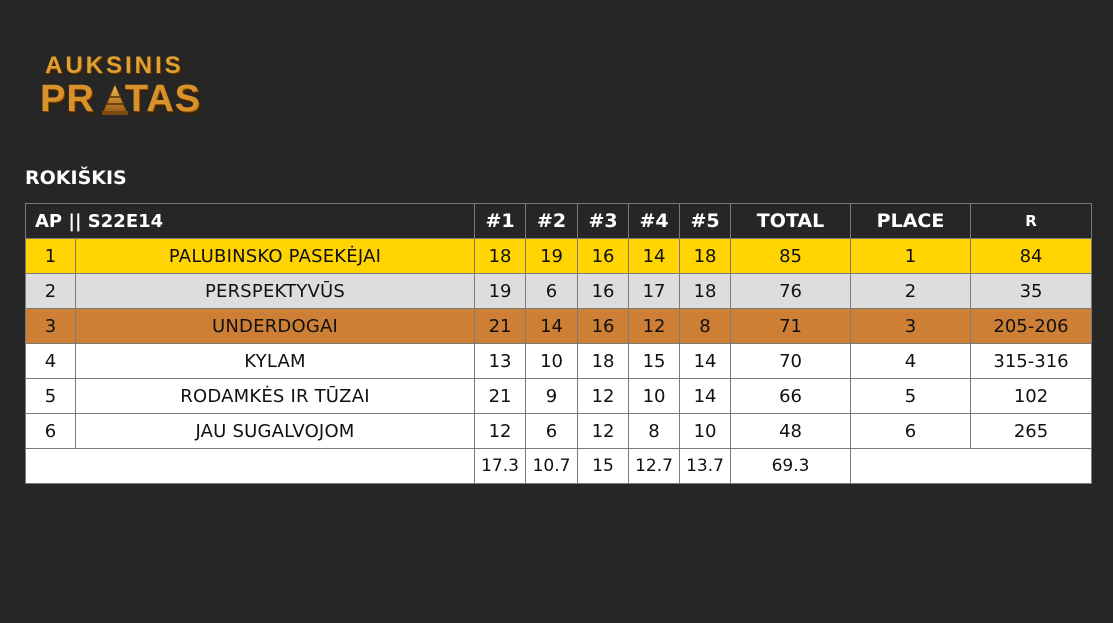 This screenshot has height=623, width=1113. Describe the element at coordinates (1031, 221) in the screenshot. I see `header-r: R` at that location.